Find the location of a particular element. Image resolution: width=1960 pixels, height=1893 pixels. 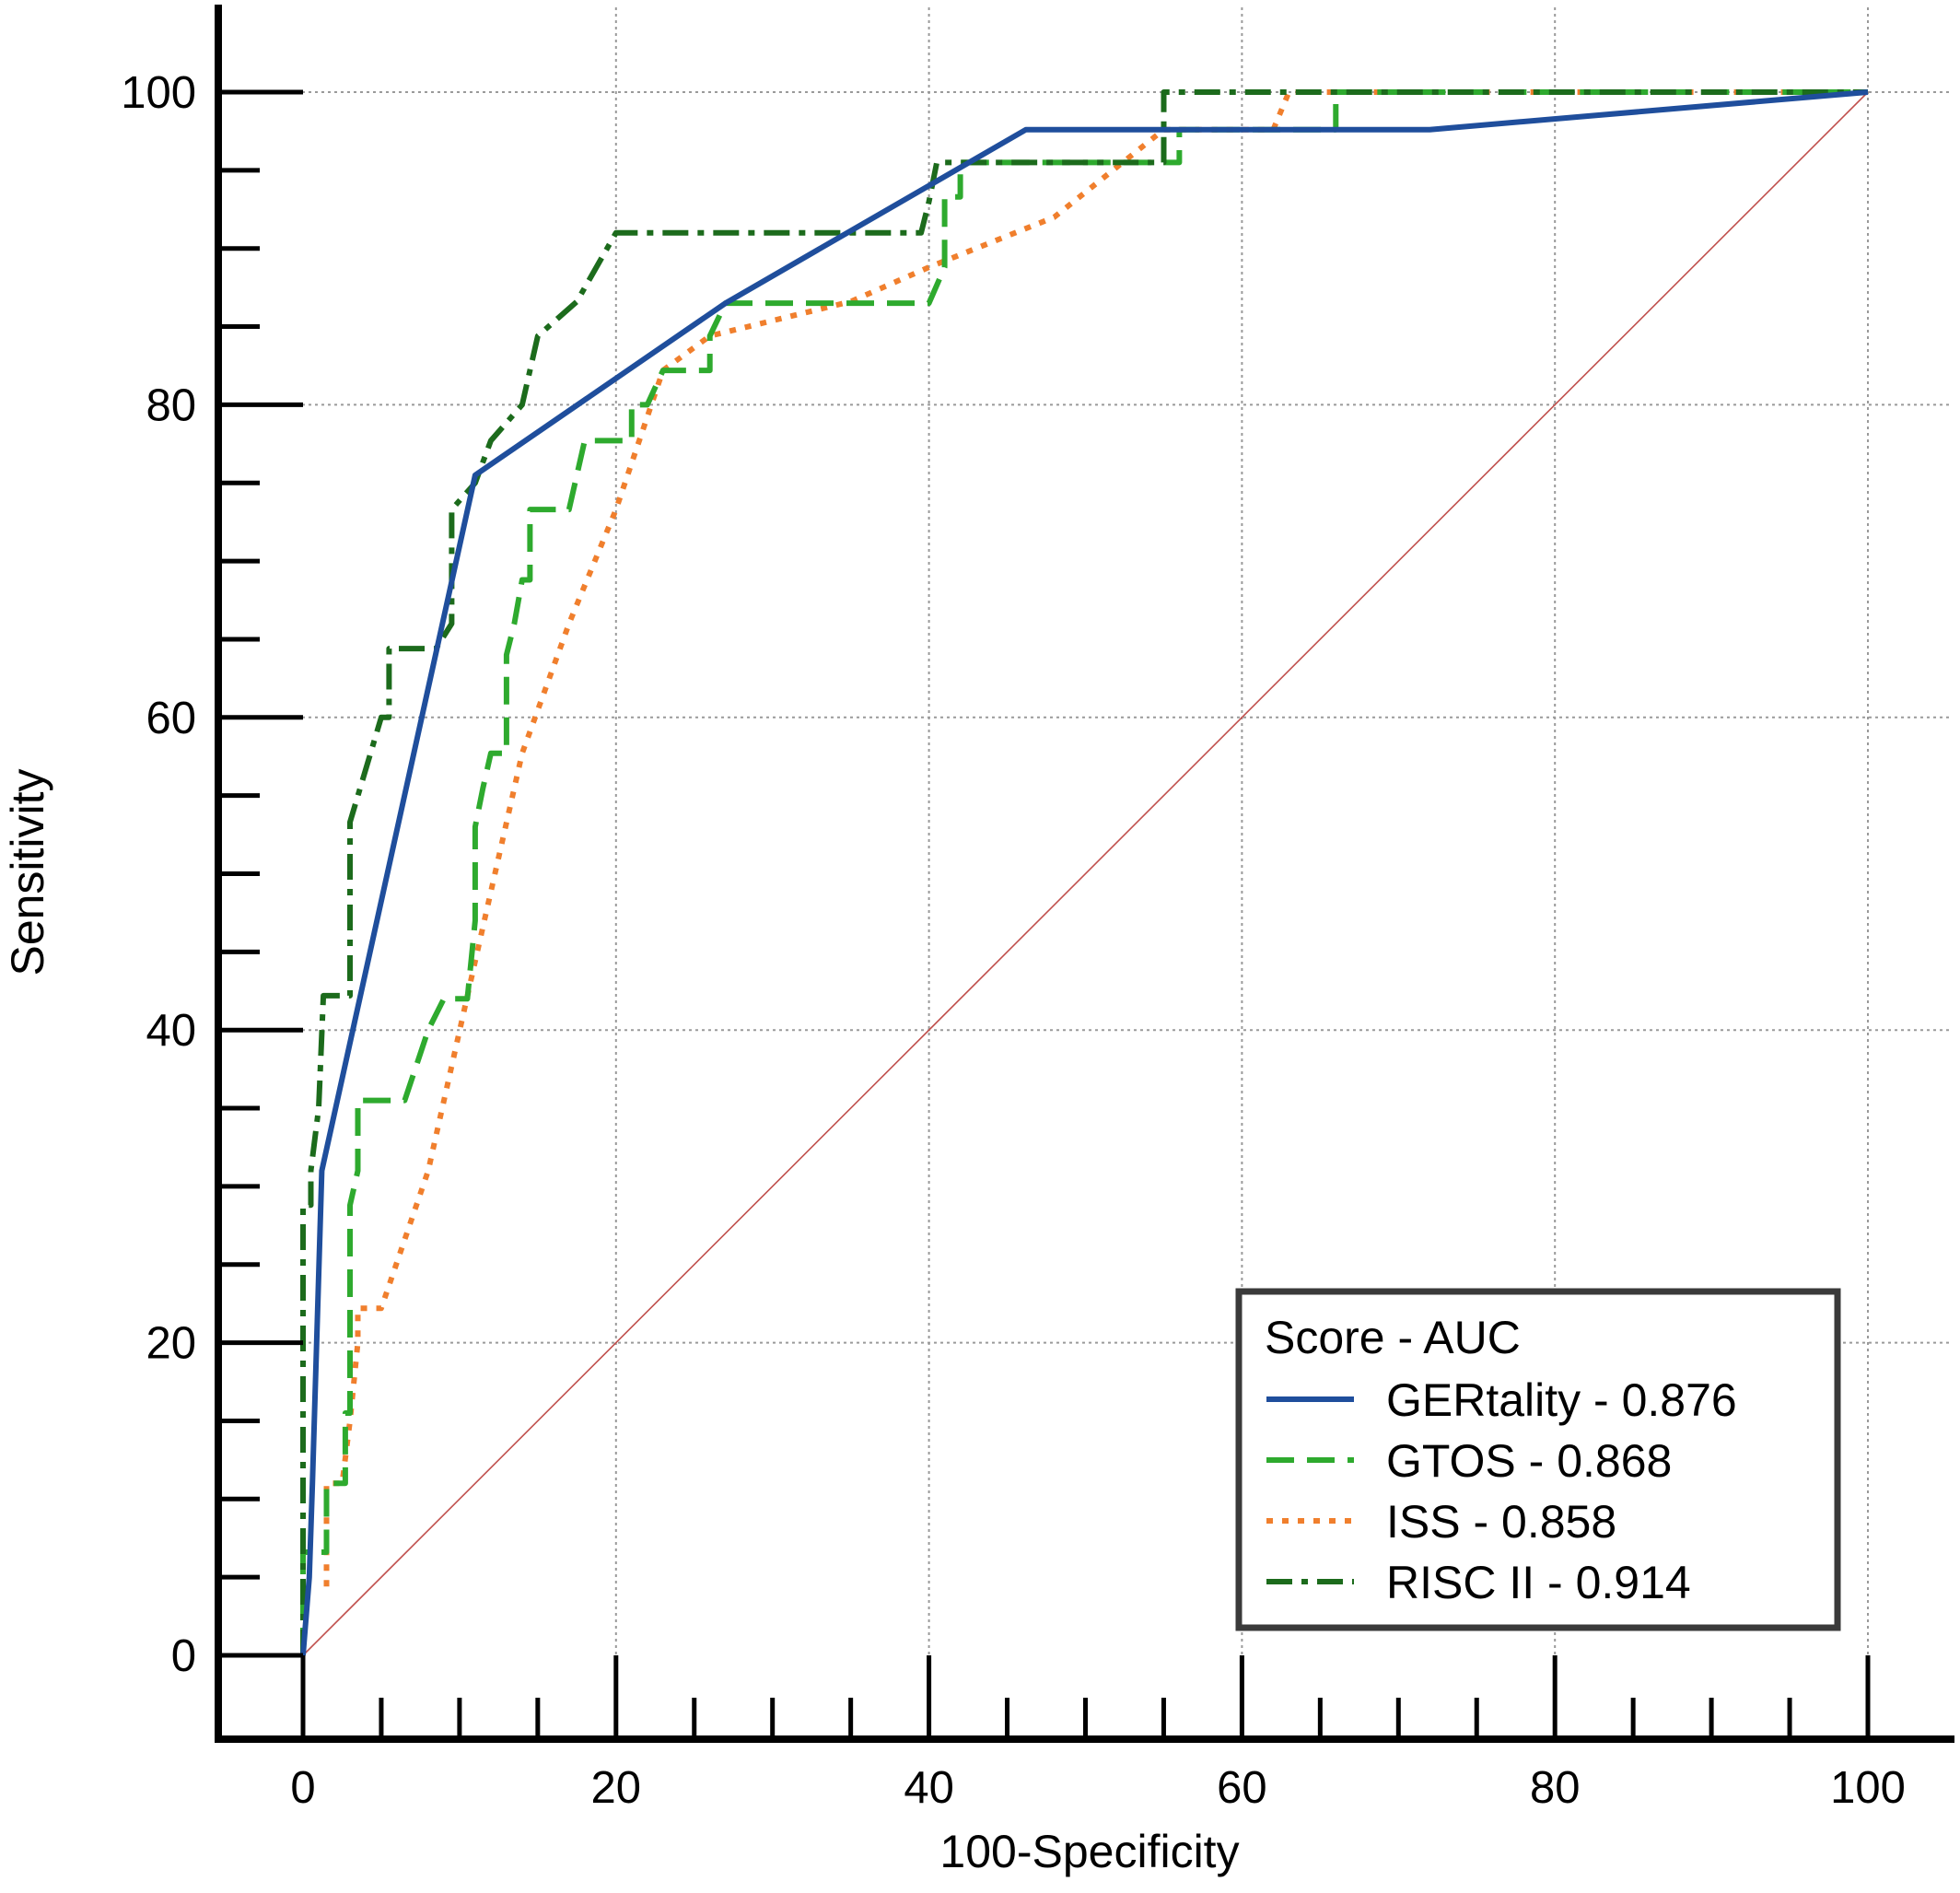

legend-entry-label: RISC II - 0.914 is located at coordinates (1538, 1582).